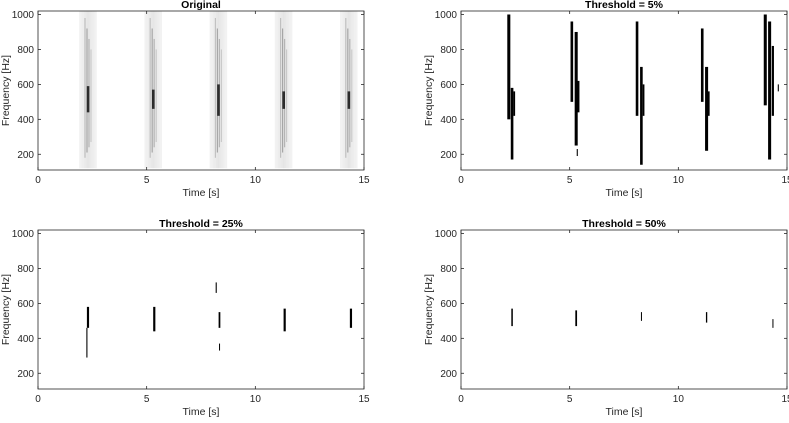 Image resolution: width=789 pixels, height=423 pixels. What do you see at coordinates (624, 224) in the screenshot?
I see `chart-title: Threshold = 50%` at bounding box center [624, 224].